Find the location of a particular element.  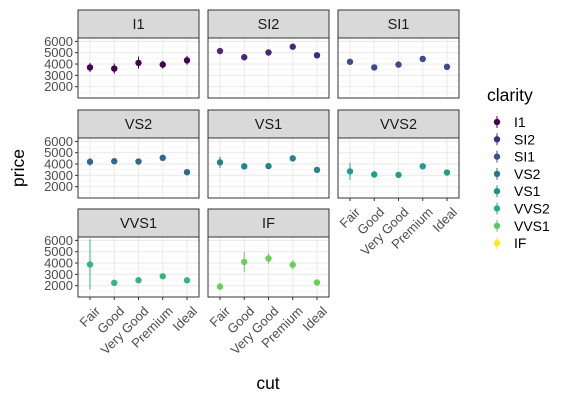

facet-label: SI2 is located at coordinates (269, 25).